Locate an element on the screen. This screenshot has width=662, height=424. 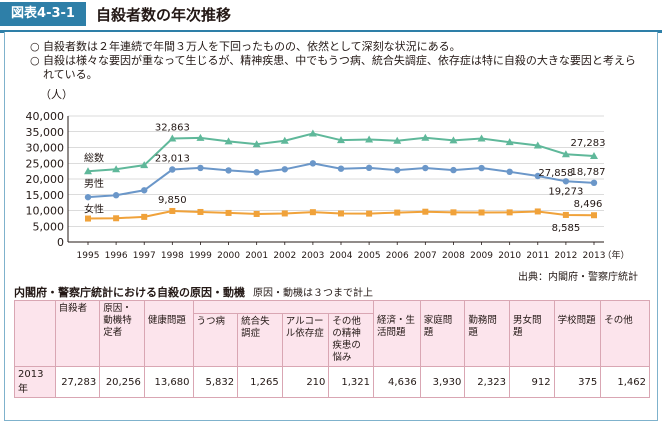
x-tick-label: 2000 is located at coordinates (228, 256).